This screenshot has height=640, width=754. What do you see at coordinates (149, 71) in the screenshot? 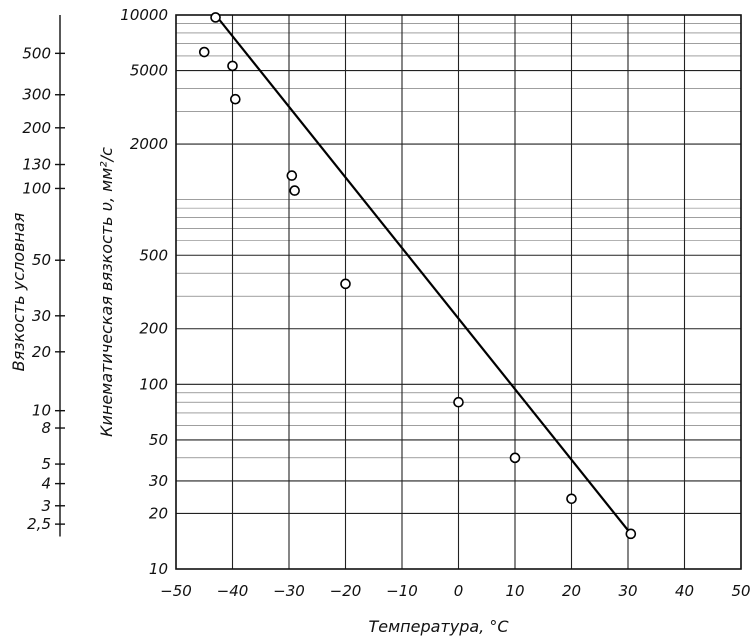
I see `y-tick-label: 5000` at bounding box center [149, 71].